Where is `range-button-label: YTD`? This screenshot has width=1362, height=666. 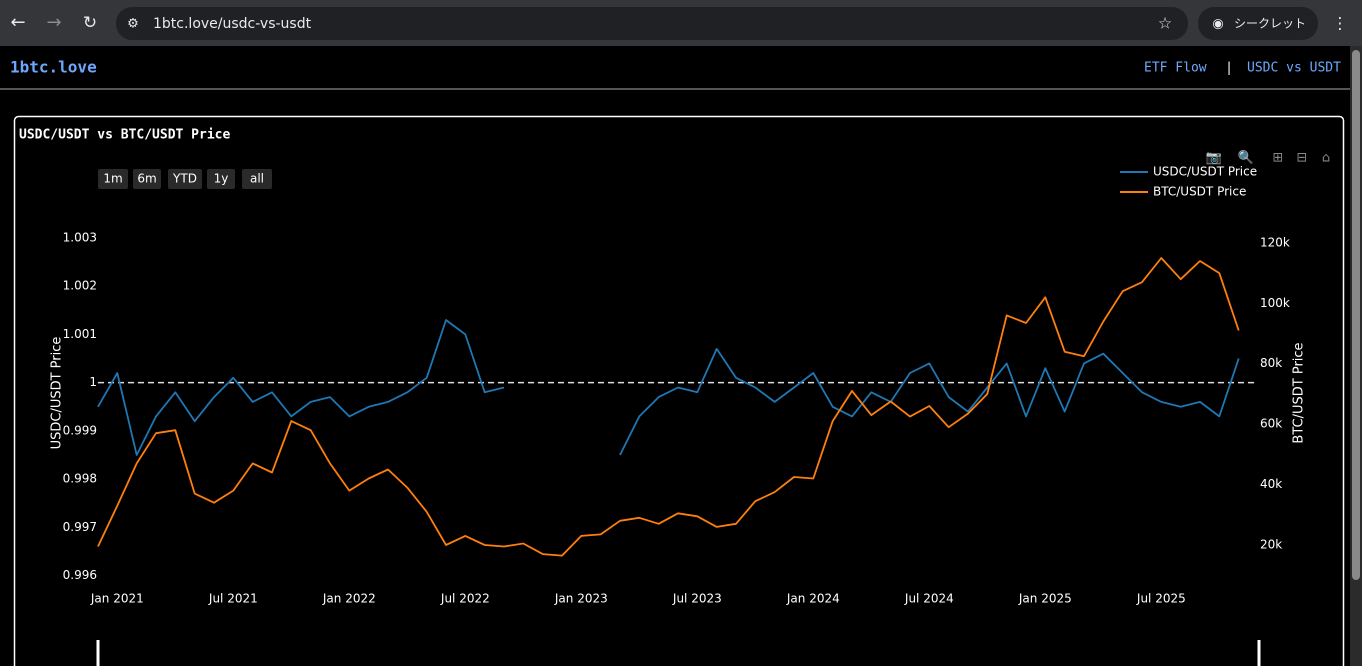 range-button-label: YTD is located at coordinates (184, 179).